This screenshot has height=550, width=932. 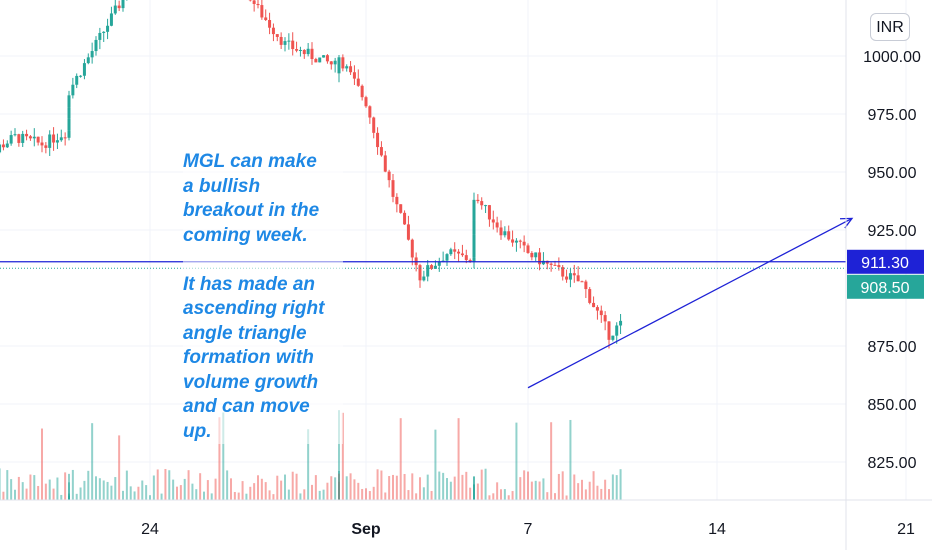 What do you see at coordinates (892, 231) in the screenshot?
I see `y-tick-label: 925.00` at bounding box center [892, 231].